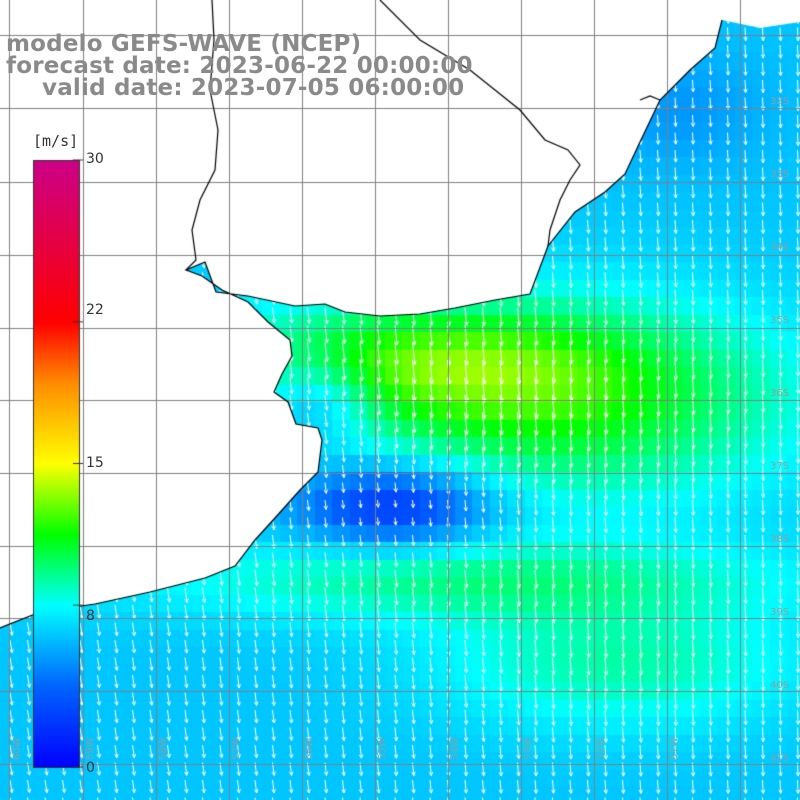 Image resolution: width=800 pixels, height=800 pixels. I want to click on longitude-label: 59W, so click(90, 748).